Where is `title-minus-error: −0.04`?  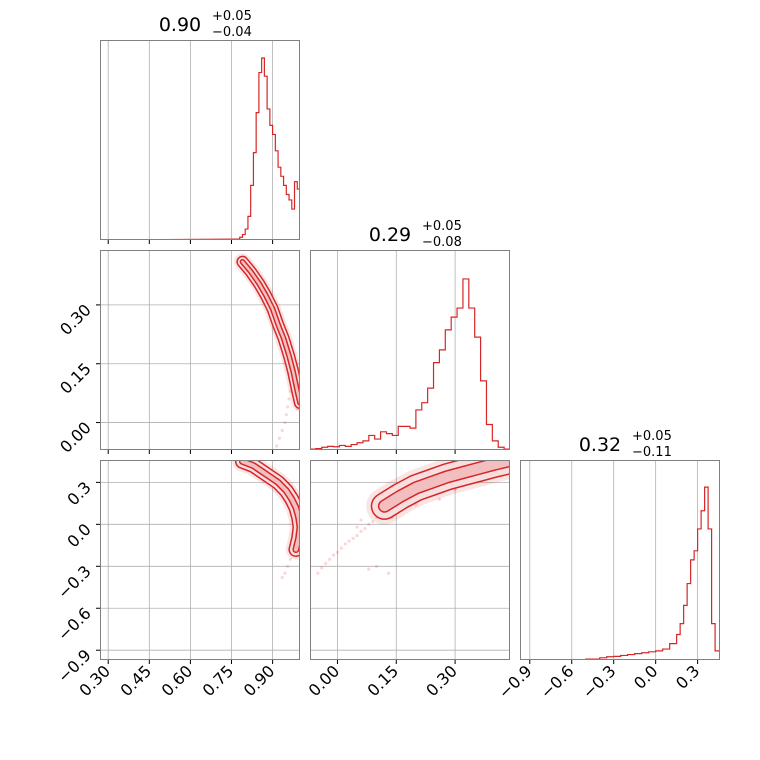 title-minus-error: −0.04 is located at coordinates (232, 32).